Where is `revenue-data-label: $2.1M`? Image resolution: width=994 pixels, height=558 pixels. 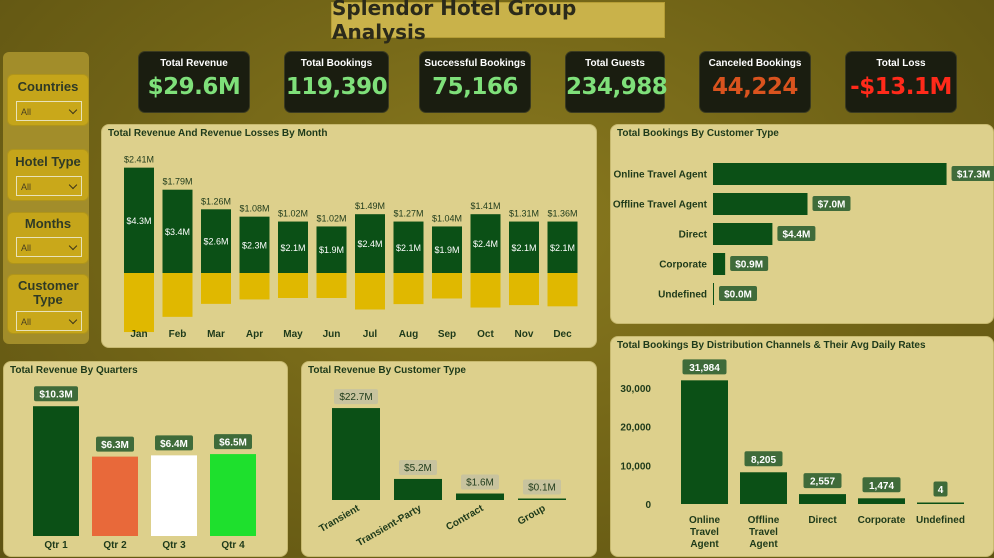
revenue-data-label: $2.1M is located at coordinates (292, 248).